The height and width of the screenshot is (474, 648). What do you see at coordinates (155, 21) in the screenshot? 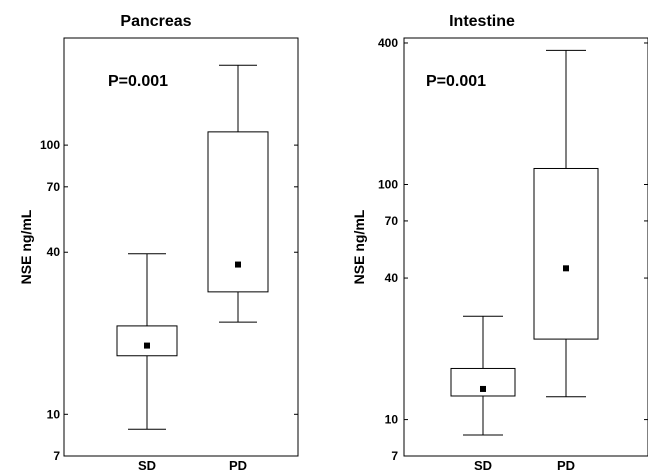
I see `panel-title: Pancreas` at bounding box center [155, 21].